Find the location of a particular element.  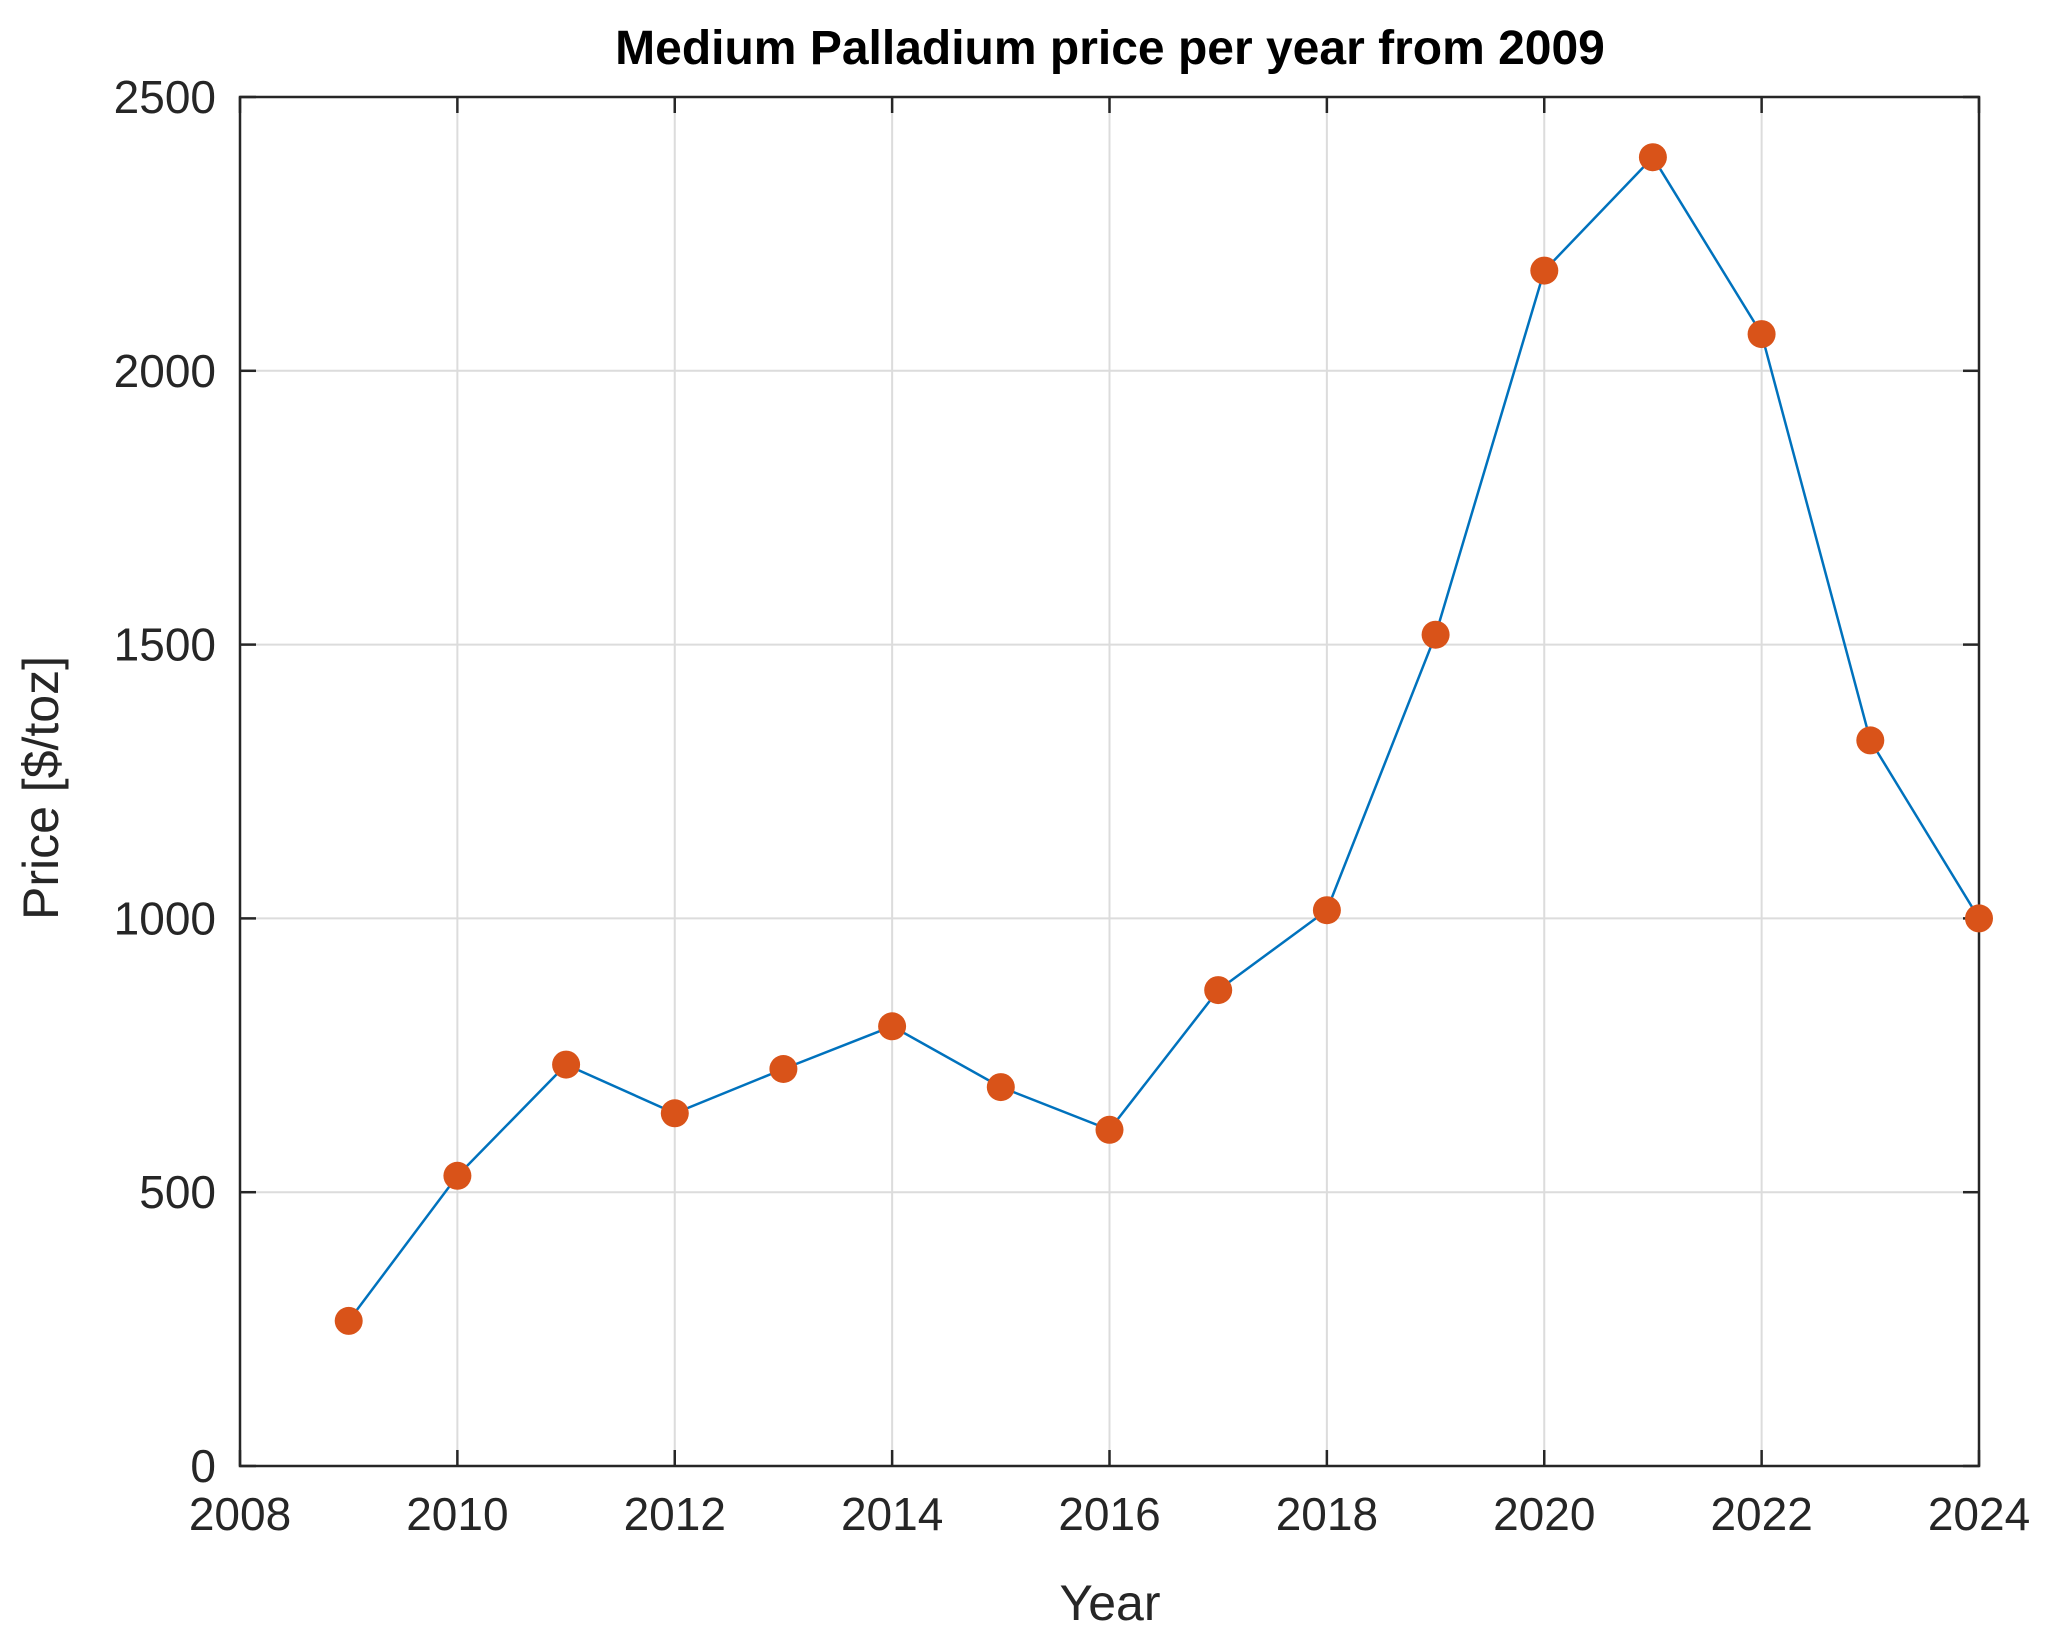

x-tick-label: 2020 is located at coordinates (1544, 1514).